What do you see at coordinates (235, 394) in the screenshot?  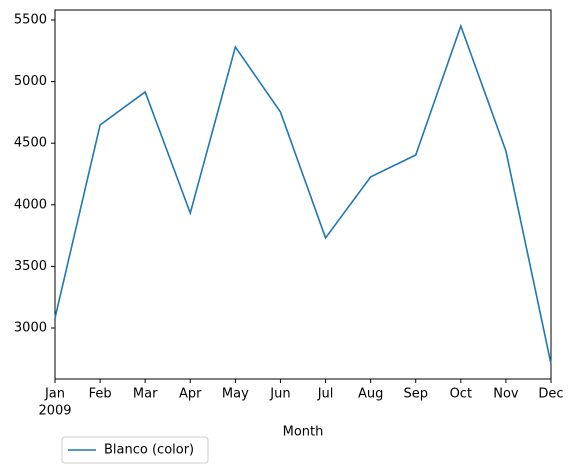 I see `x-tick-label: May` at bounding box center [235, 394].